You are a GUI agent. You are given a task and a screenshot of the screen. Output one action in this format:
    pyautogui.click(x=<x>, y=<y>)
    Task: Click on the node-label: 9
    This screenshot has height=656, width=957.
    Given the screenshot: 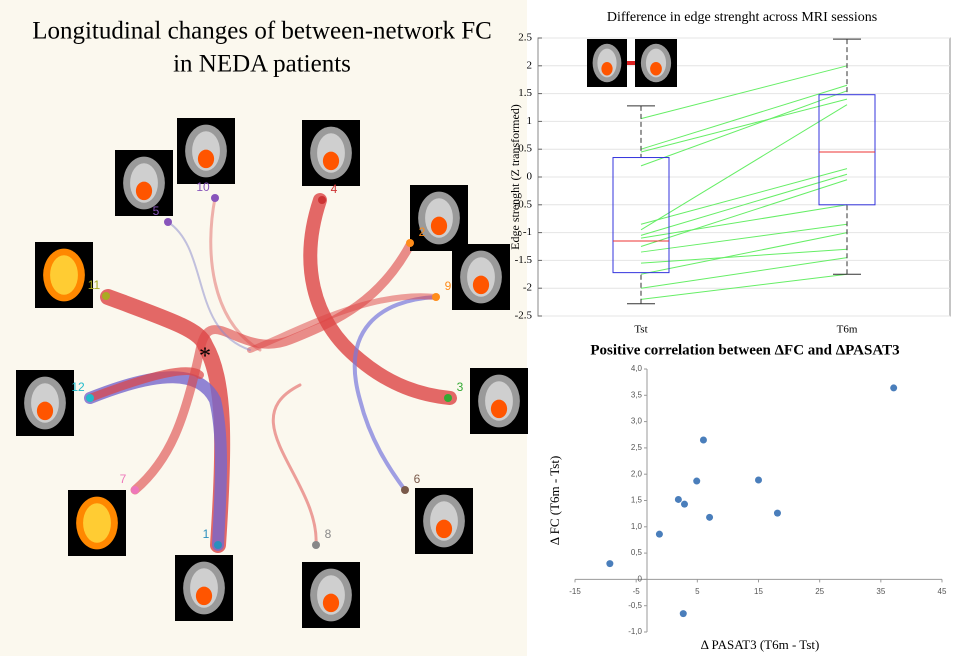 What is the action you would take?
    pyautogui.click(x=448, y=286)
    